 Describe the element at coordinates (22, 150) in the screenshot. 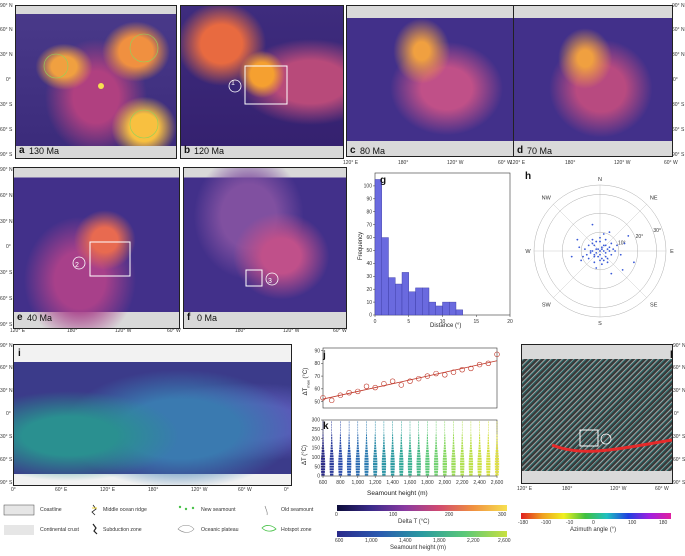

I see `panel-letter-a: a` at that location.